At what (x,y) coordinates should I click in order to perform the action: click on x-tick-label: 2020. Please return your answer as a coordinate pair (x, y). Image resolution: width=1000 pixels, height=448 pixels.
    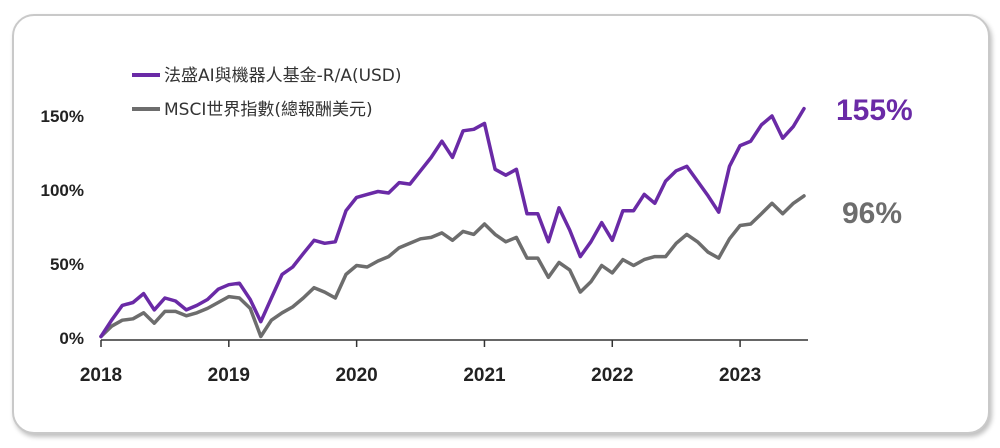
    Looking at the image, I should click on (356, 375).